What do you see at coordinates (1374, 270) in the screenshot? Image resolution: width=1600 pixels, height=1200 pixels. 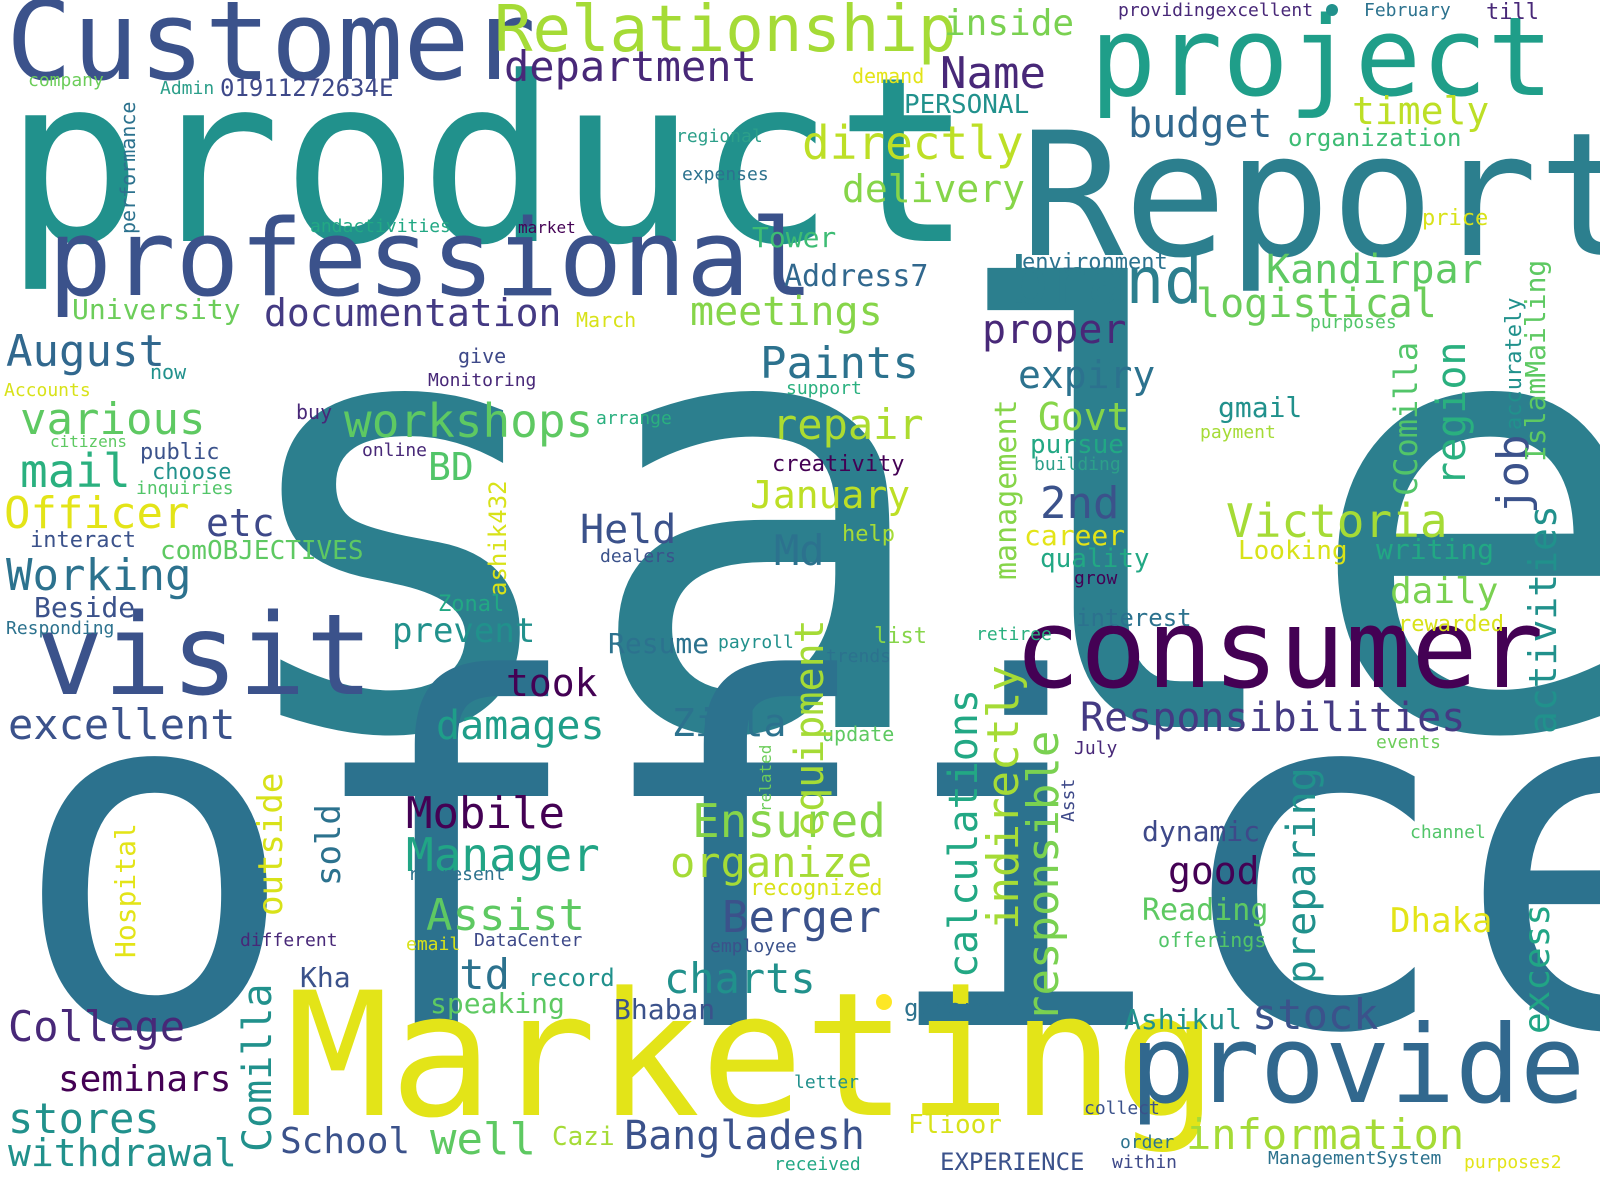 I see `word-kandirpar: Kandirpar` at bounding box center [1374, 270].